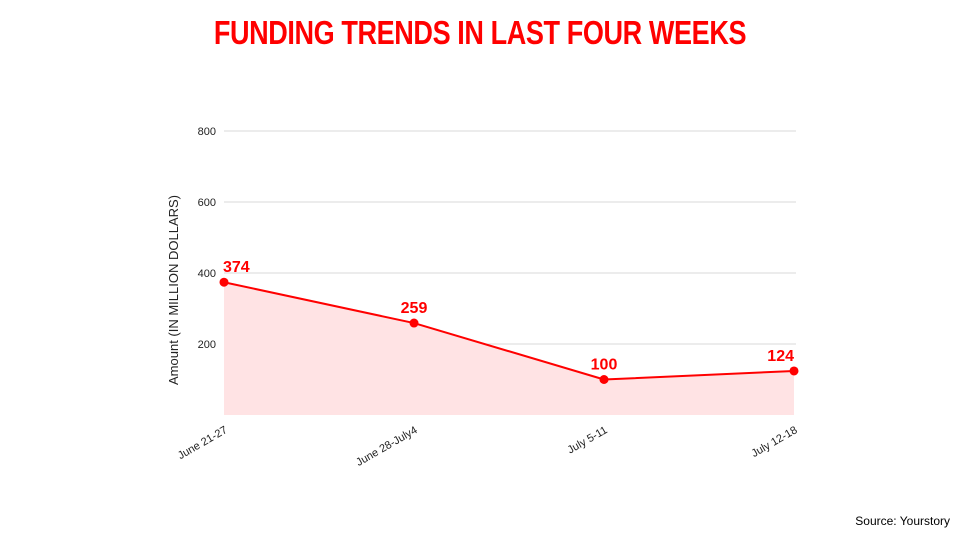 This screenshot has height=540, width=960. I want to click on area-region, so click(509, 348).